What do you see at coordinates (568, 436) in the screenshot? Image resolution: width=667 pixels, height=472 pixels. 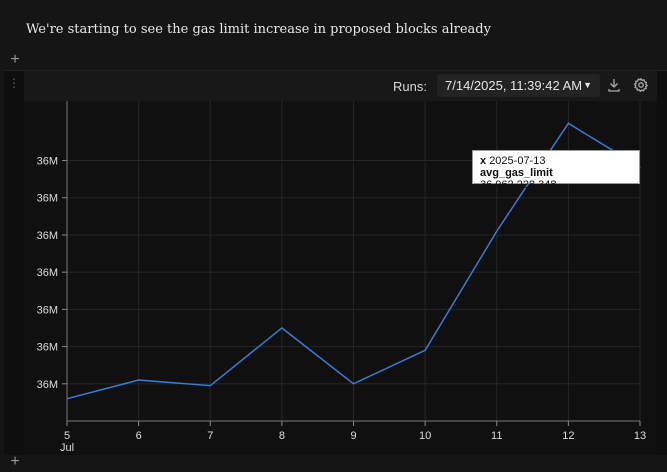 I see `x-tick-label: 12` at bounding box center [568, 436].